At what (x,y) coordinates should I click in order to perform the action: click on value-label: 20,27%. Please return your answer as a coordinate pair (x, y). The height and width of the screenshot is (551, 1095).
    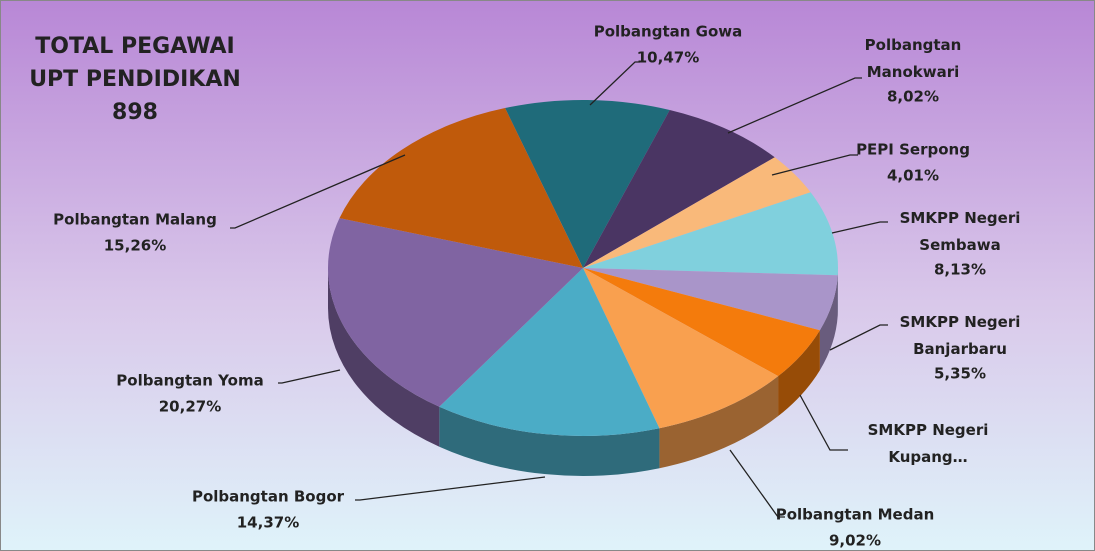
    Looking at the image, I should click on (190, 407).